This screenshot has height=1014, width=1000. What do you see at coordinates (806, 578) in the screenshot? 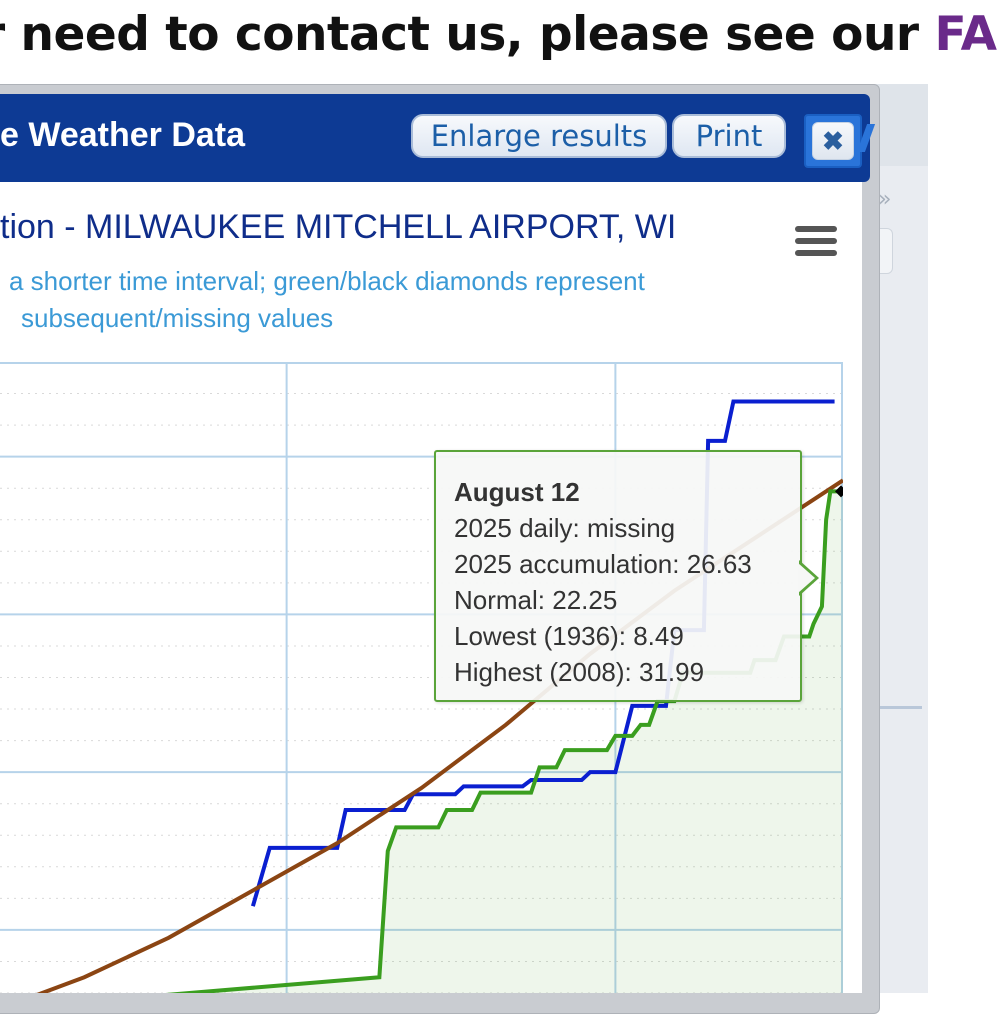
I see `tooltip-pointer-fill` at bounding box center [806, 578].